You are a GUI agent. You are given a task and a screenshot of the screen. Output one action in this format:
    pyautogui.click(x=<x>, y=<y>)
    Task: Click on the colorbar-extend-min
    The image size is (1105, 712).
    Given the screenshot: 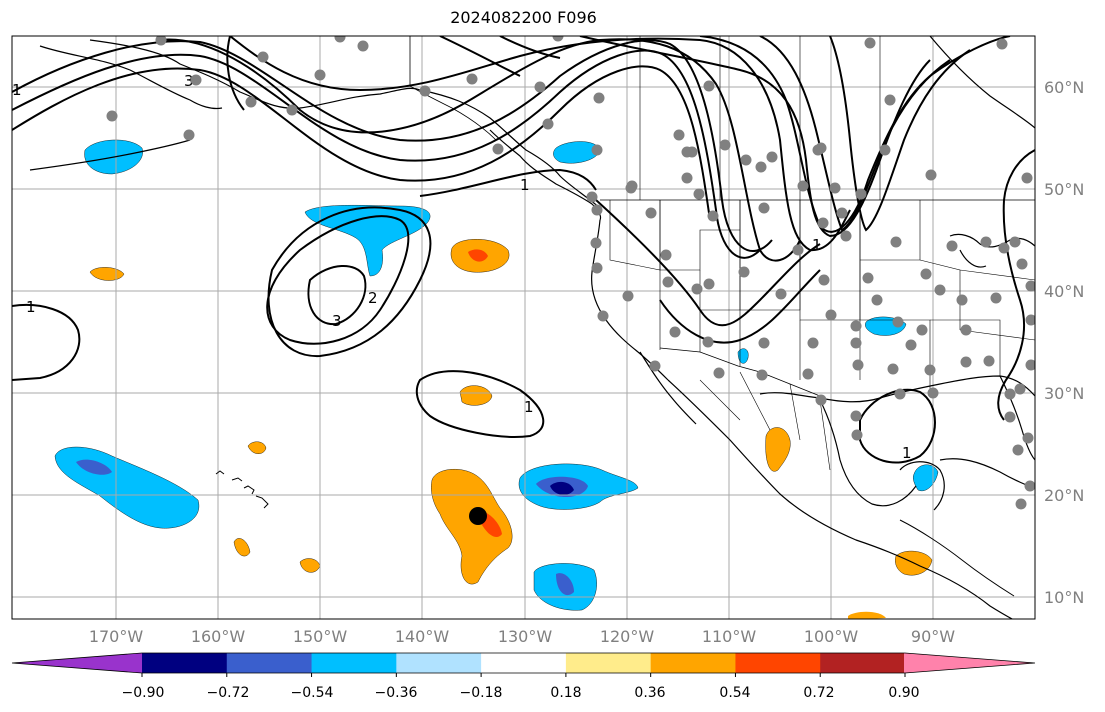 What is the action you would take?
    pyautogui.click(x=77, y=663)
    